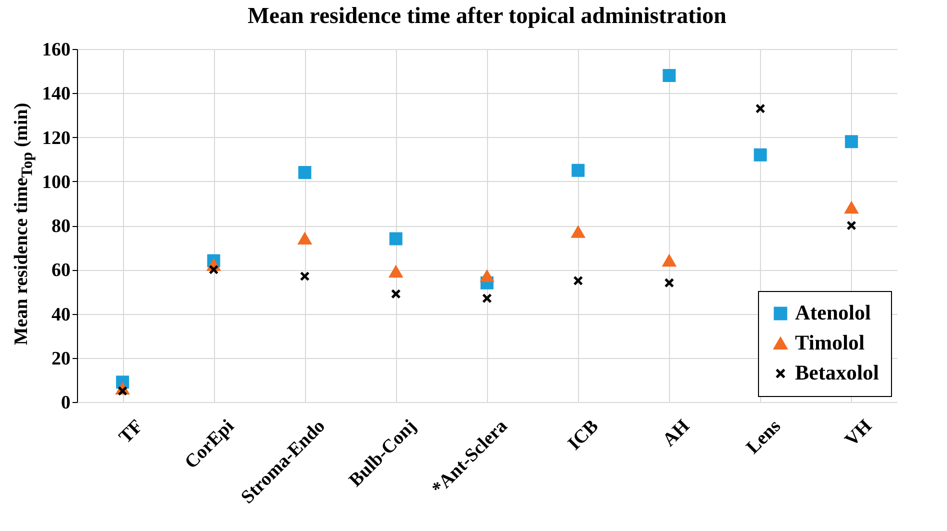 The image size is (947, 531). Describe the element at coordinates (61, 271) in the screenshot. I see `y-tick-label: 60` at that location.